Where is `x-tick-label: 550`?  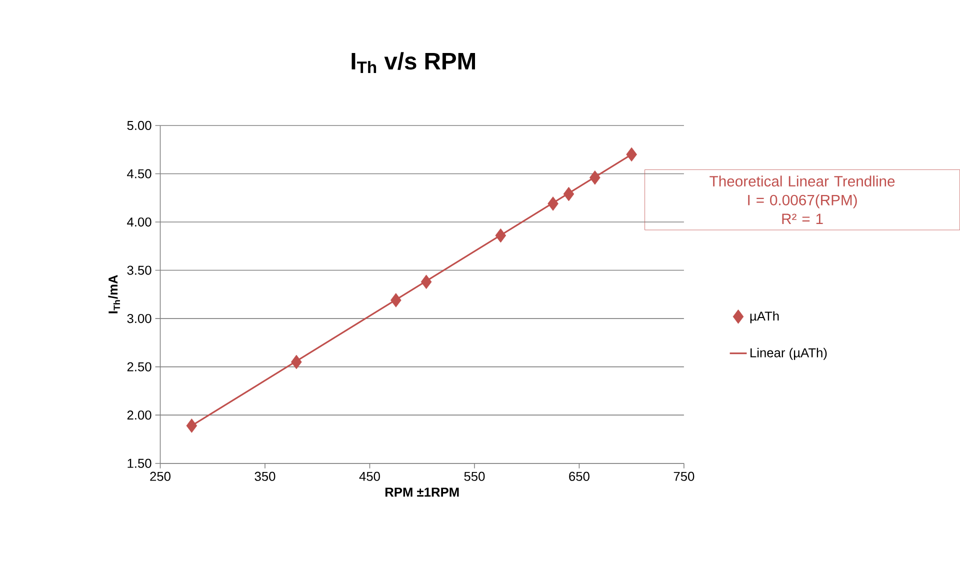
x-tick-label: 550 is located at coordinates (474, 476).